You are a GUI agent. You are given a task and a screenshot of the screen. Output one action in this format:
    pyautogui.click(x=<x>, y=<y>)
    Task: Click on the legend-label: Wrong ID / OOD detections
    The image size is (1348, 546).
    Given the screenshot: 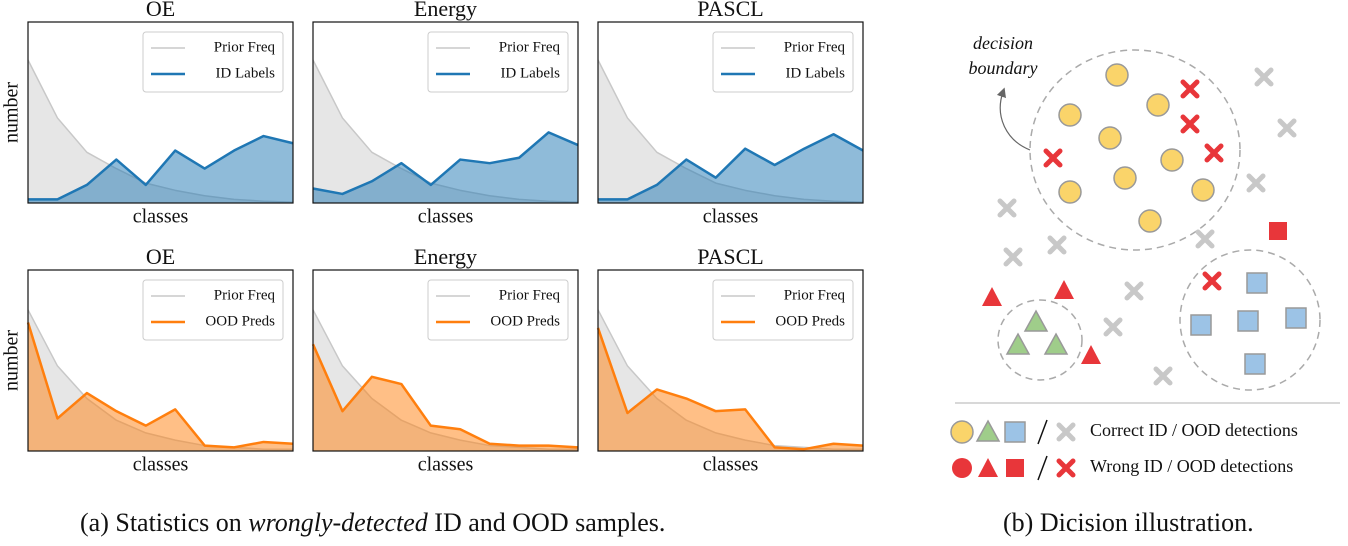 What is the action you would take?
    pyautogui.click(x=1191, y=466)
    